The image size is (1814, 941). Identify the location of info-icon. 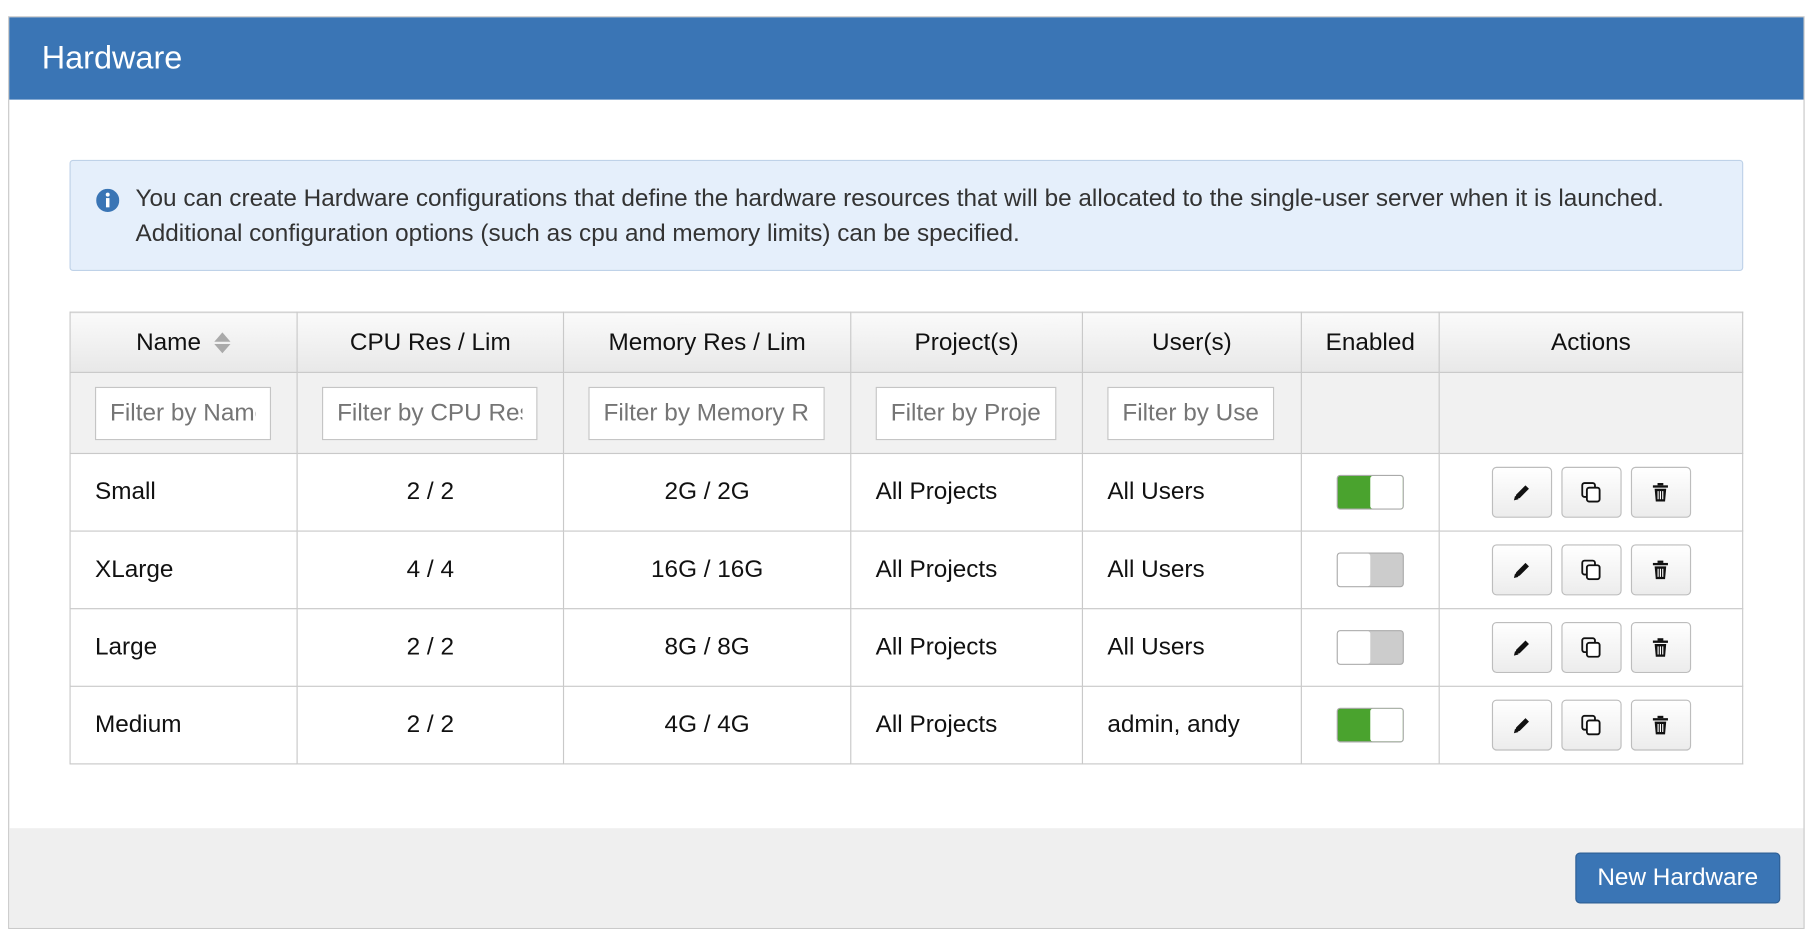
(108, 200).